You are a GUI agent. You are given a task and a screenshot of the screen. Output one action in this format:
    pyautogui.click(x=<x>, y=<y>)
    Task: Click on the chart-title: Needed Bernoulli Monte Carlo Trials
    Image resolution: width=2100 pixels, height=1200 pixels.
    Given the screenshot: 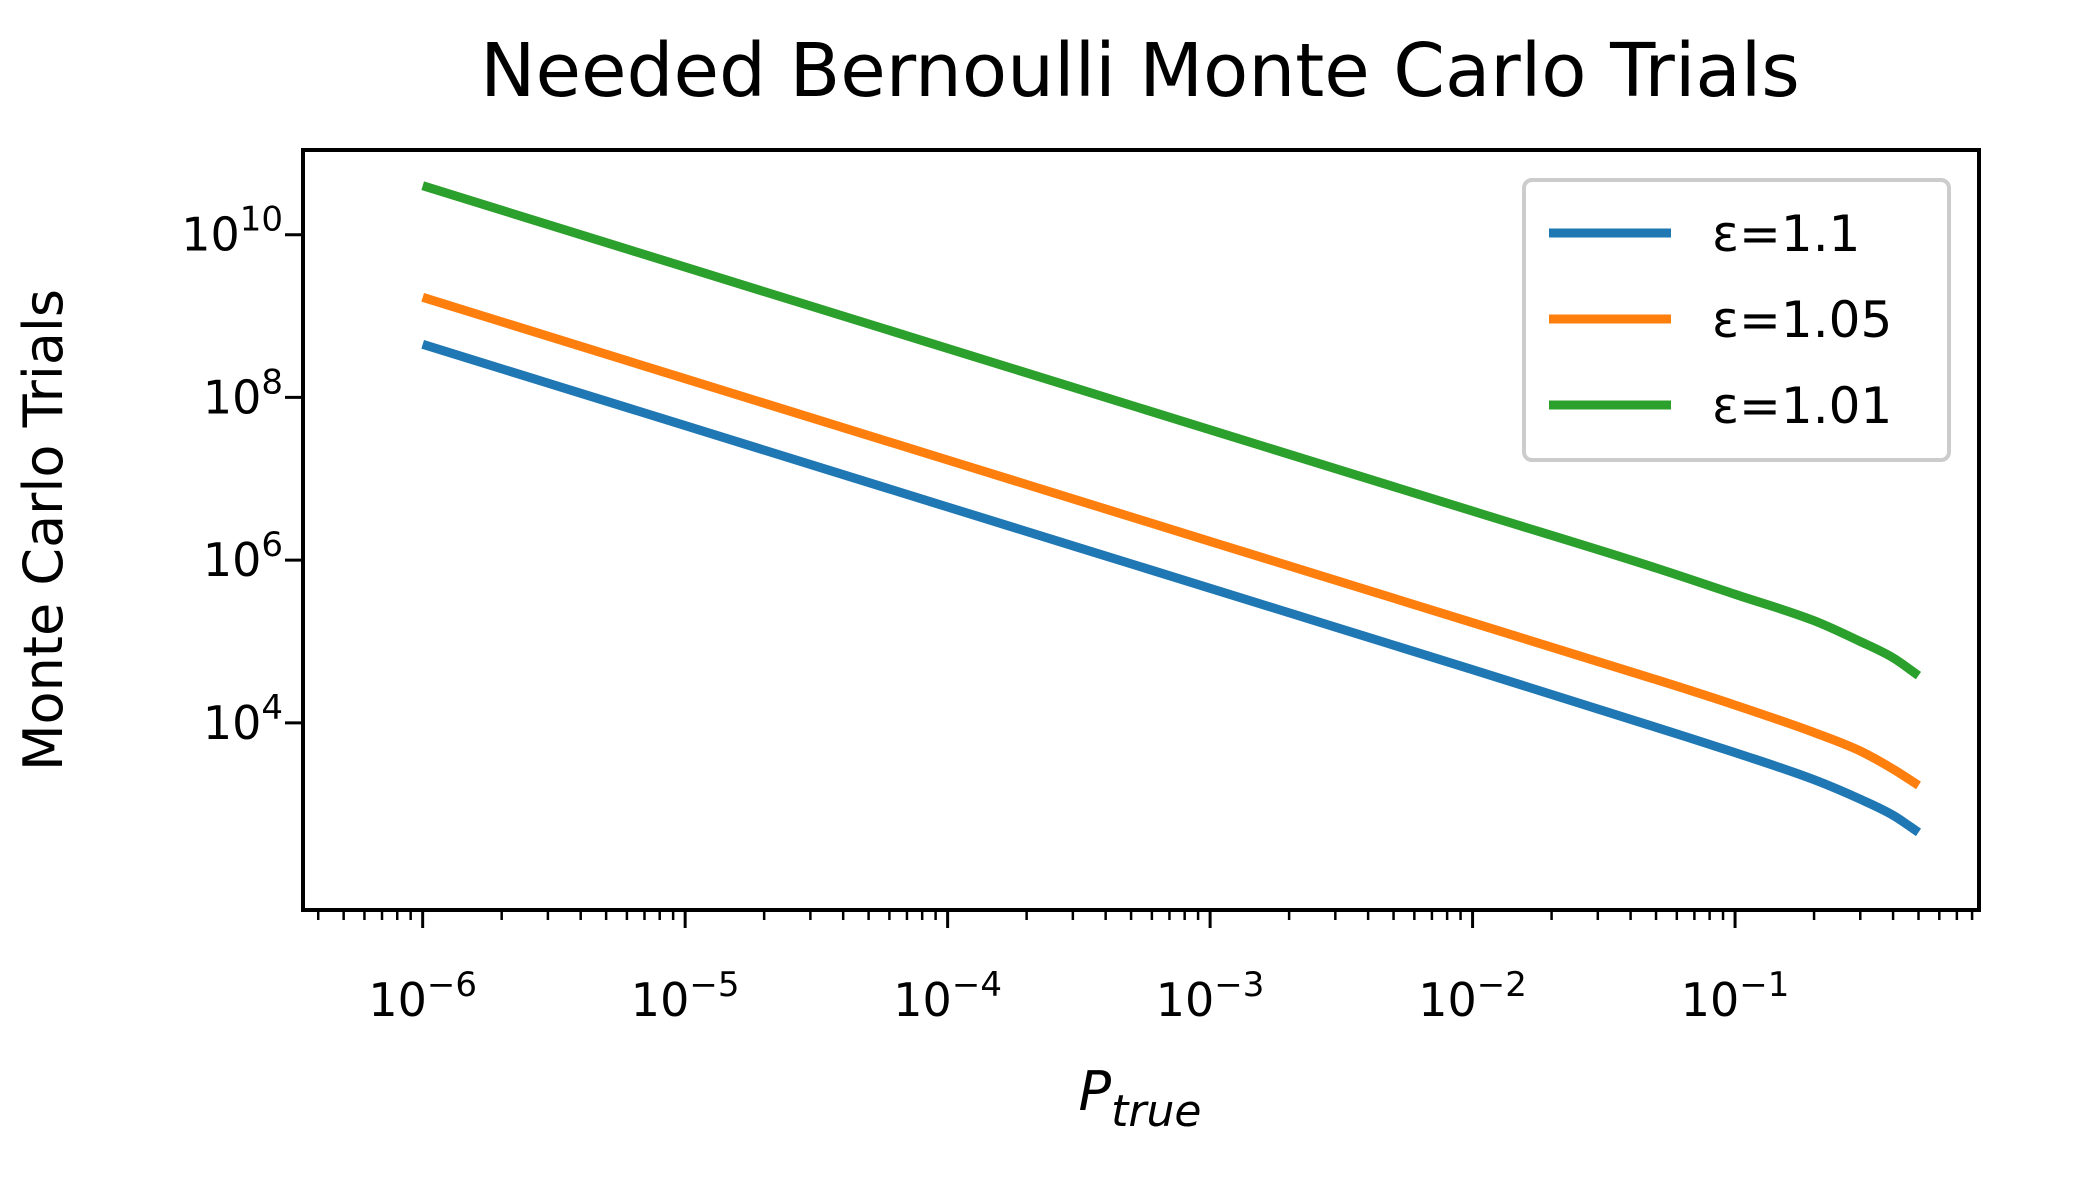 What is the action you would take?
    pyautogui.click(x=1140, y=71)
    